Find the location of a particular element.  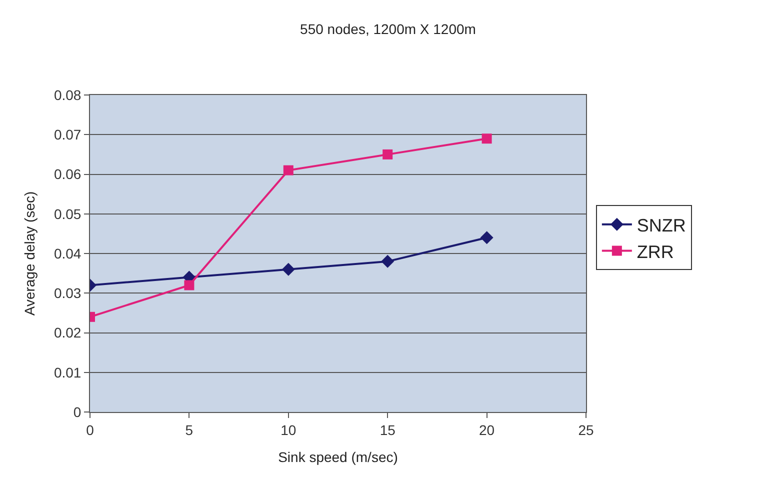

chart-title: 550 nodes, 1200m X 1200m is located at coordinates (388, 28).